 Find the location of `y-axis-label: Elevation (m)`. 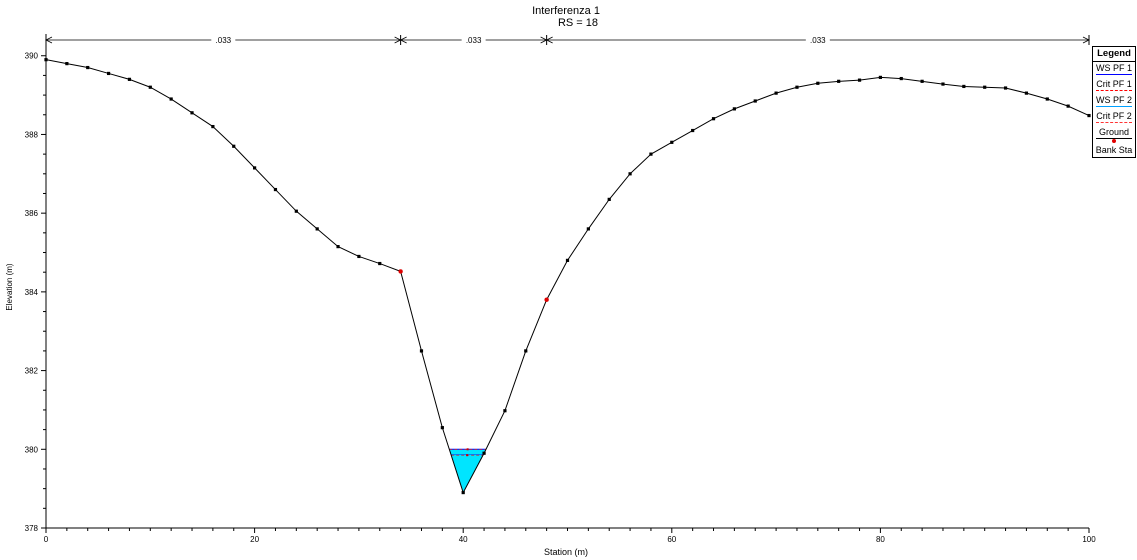

y-axis-label: Elevation (m) is located at coordinates (9, 286).